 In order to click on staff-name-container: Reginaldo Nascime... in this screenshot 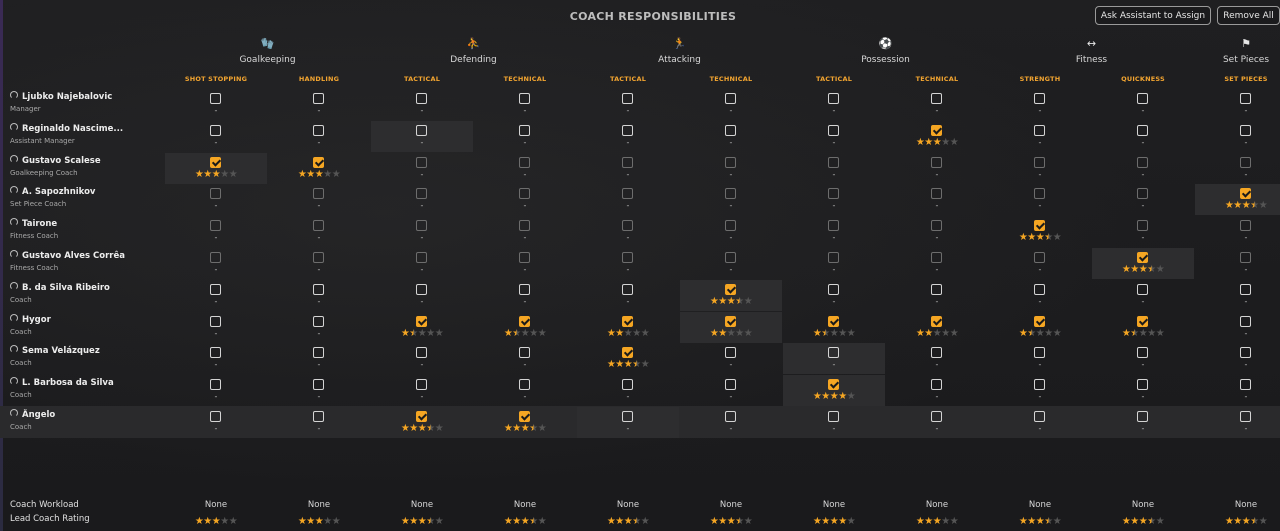, I will do `click(85, 128)`.